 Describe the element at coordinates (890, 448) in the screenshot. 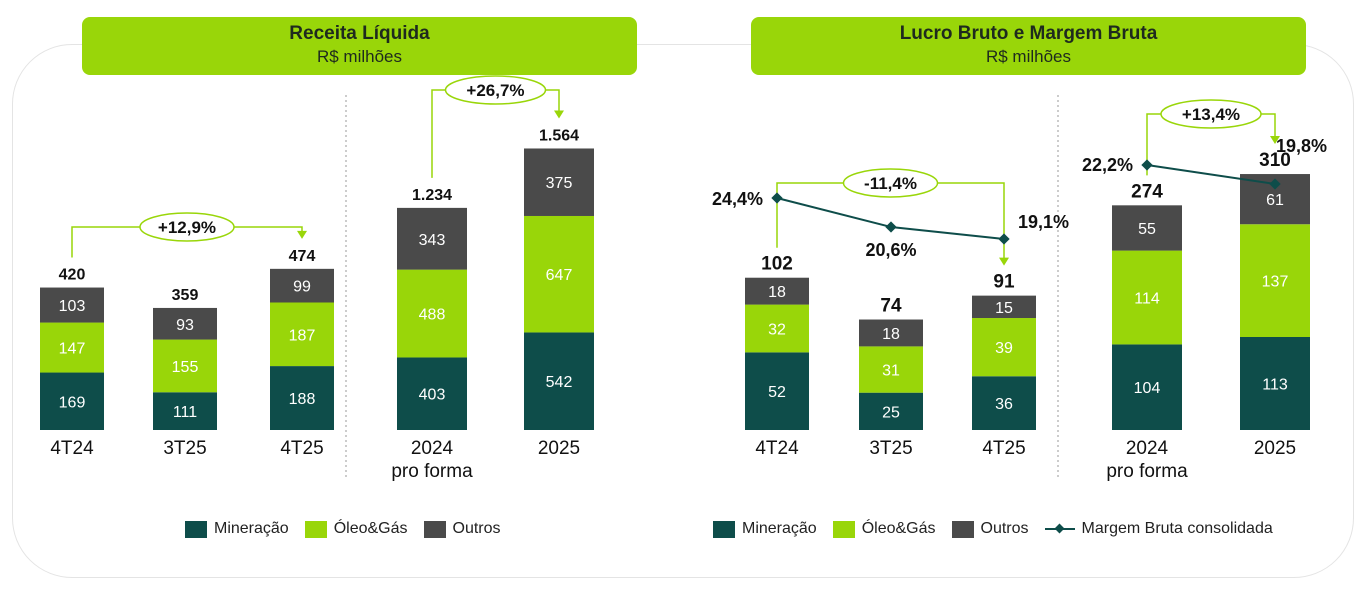

I see `category-label-3t25: 3T25` at that location.